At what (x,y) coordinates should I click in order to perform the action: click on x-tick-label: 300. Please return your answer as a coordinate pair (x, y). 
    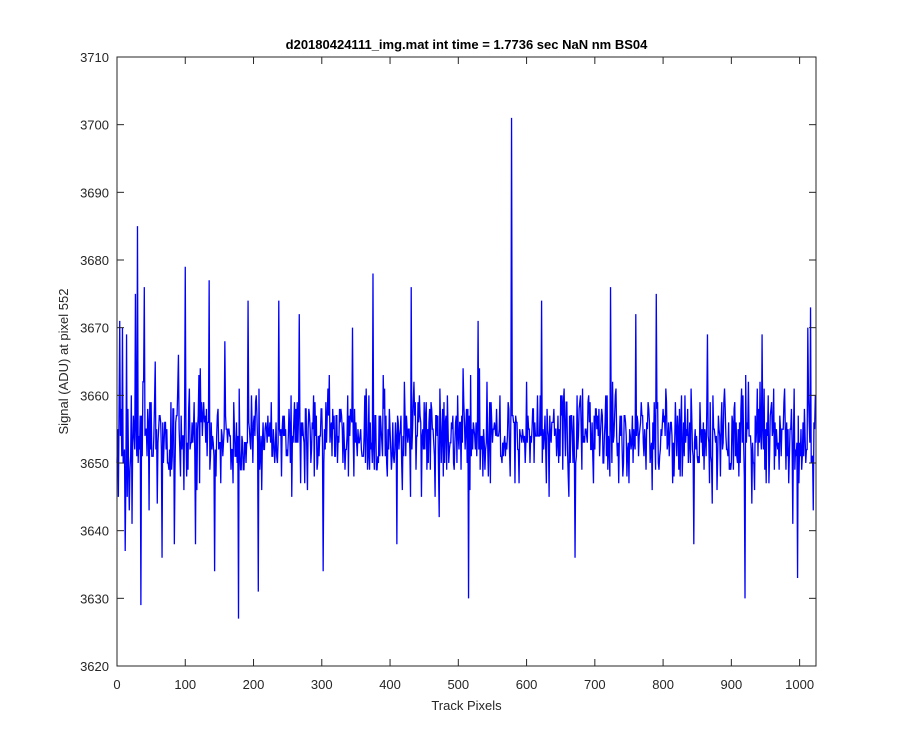
    Looking at the image, I should click on (322, 684).